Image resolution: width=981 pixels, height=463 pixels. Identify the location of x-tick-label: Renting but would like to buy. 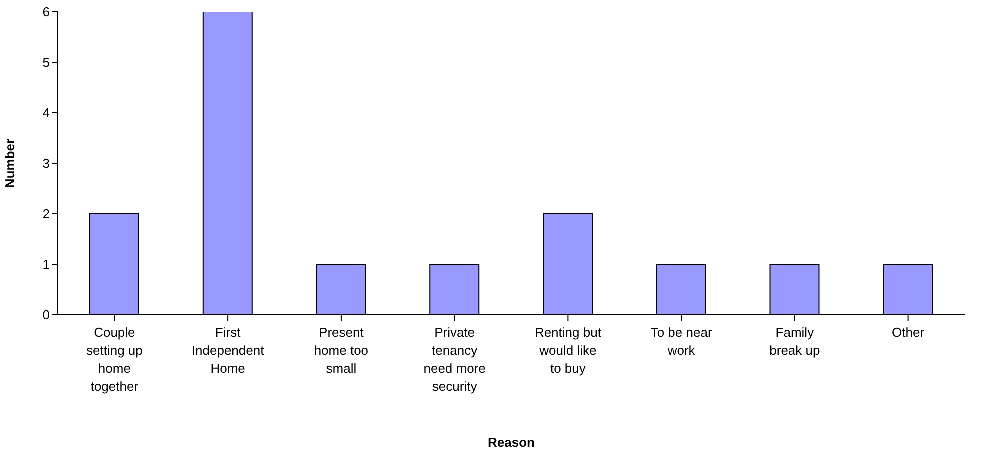
(568, 350).